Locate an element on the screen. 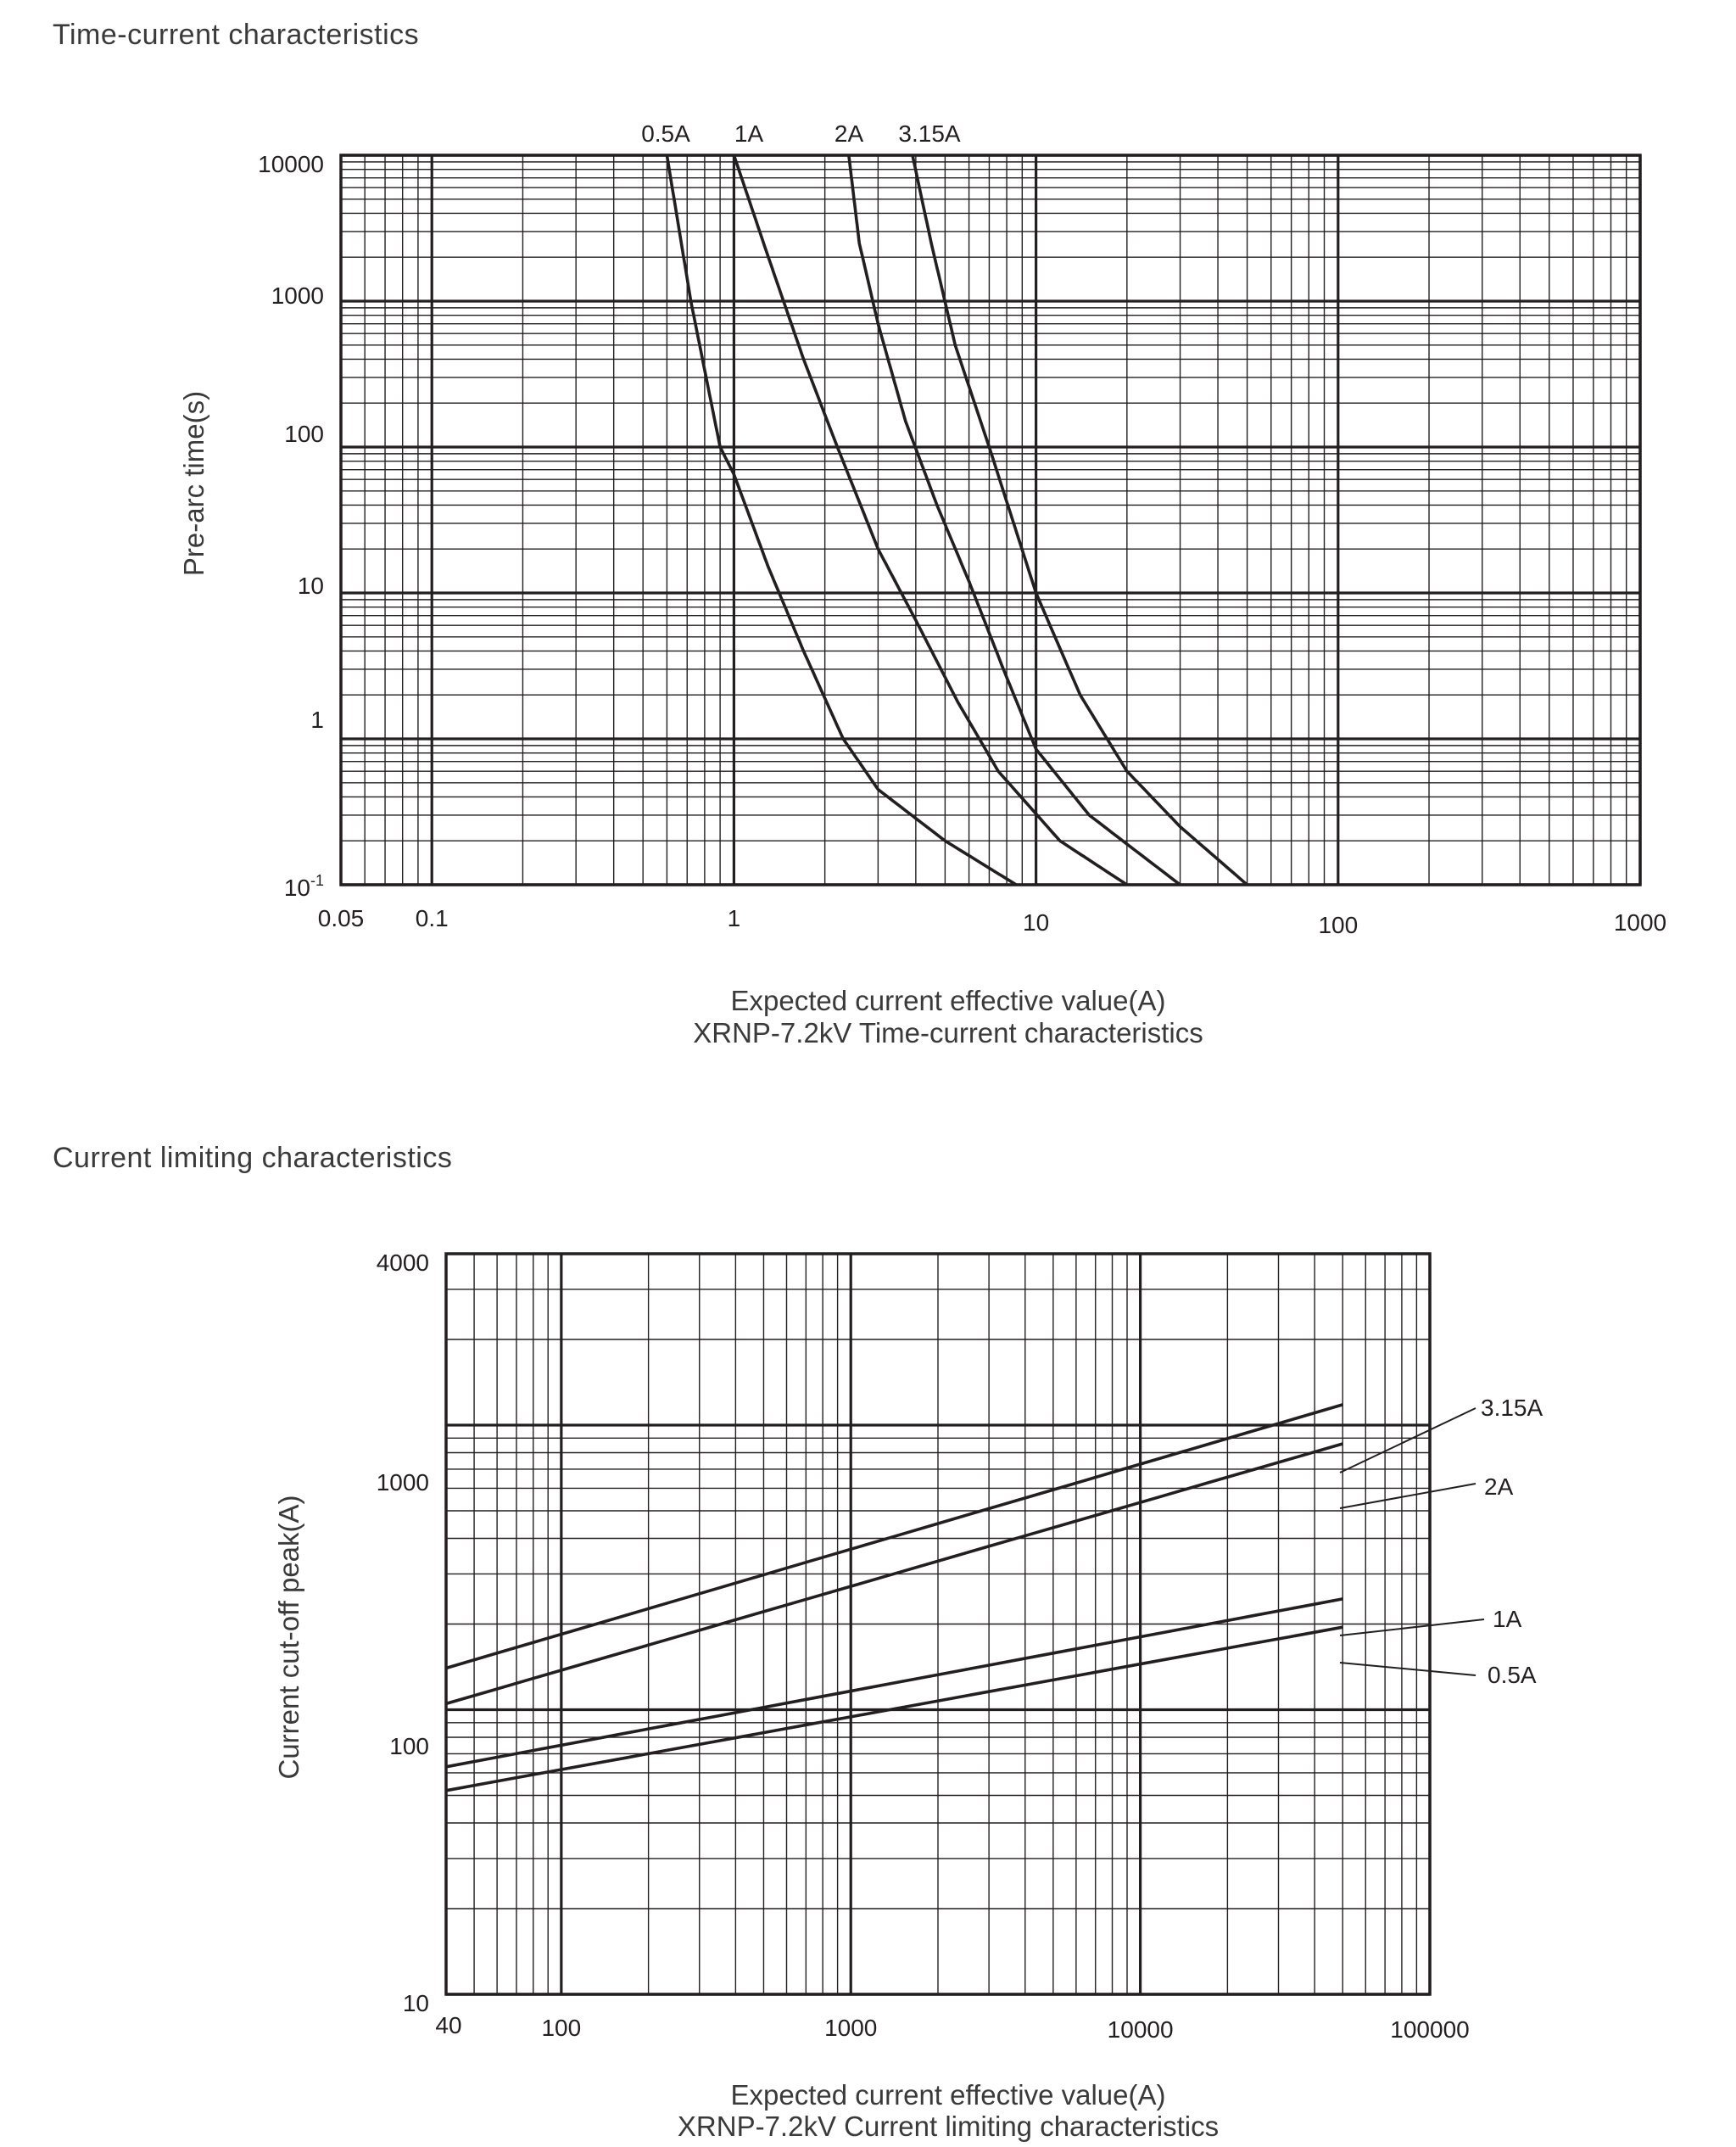 The height and width of the screenshot is (2147, 1736). x-tick-label: 0.05 is located at coordinates (341, 918).